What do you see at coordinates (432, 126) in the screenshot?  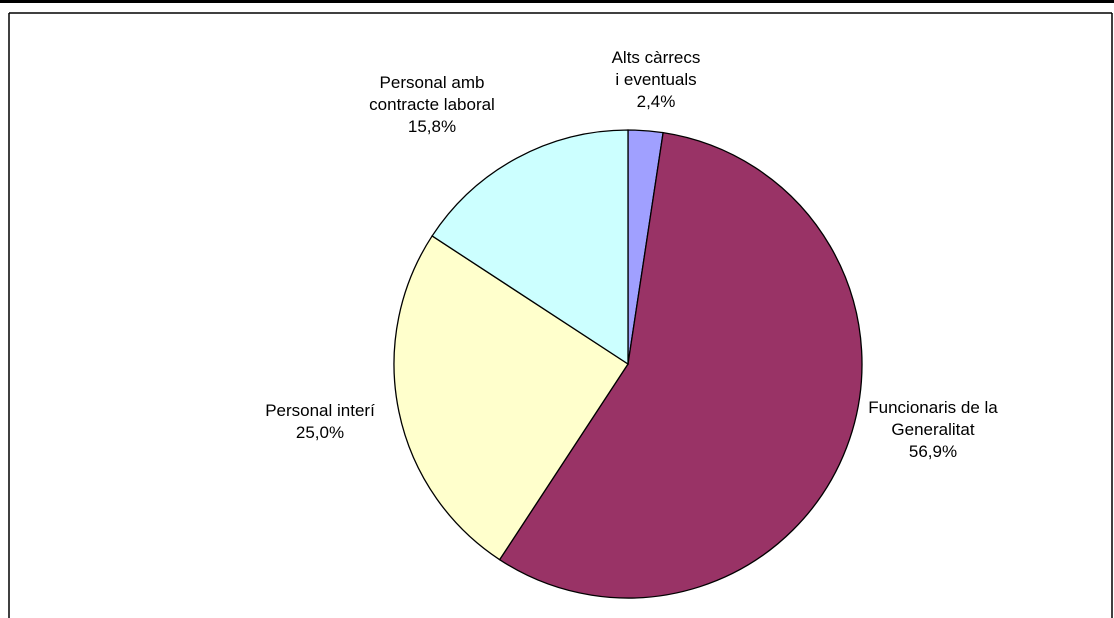 I see `slice-value-label: 15,8%` at bounding box center [432, 126].